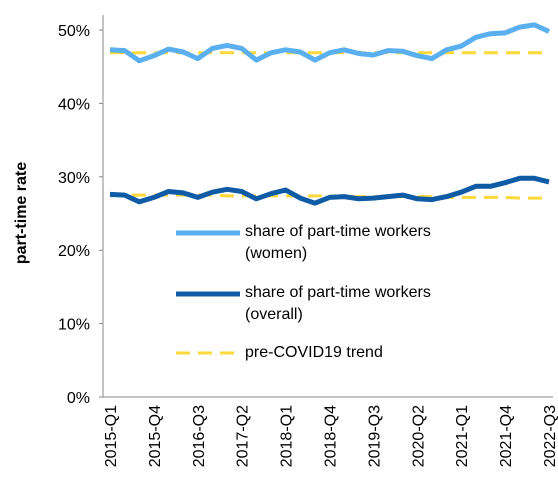 The width and height of the screenshot is (558, 497). I want to click on x-tick-label: 2021-Q4, so click(506, 436).